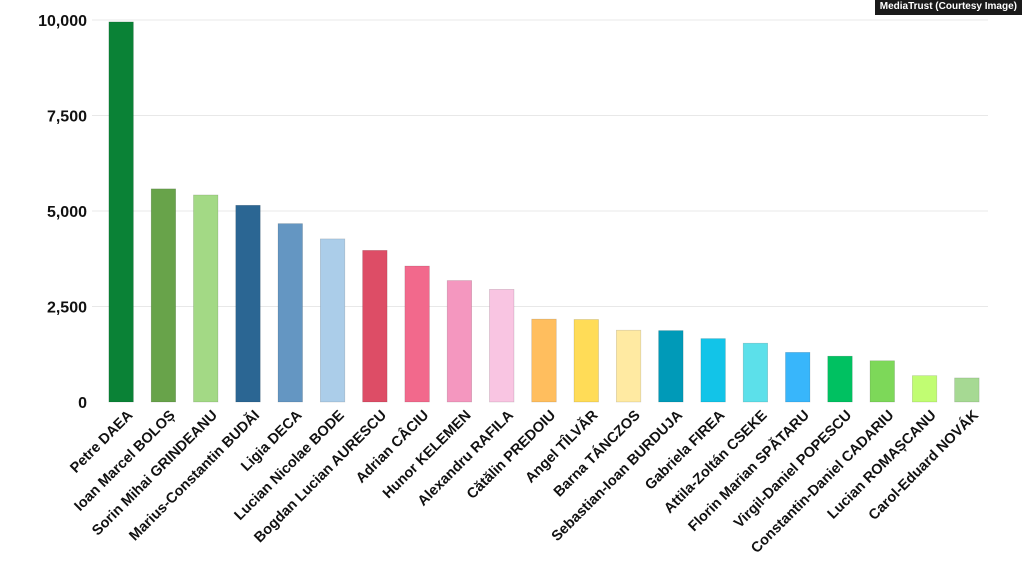 The image size is (1024, 576). What do you see at coordinates (392, 446) in the screenshot?
I see `x-tick-label: Adrian CÂCIU` at bounding box center [392, 446].